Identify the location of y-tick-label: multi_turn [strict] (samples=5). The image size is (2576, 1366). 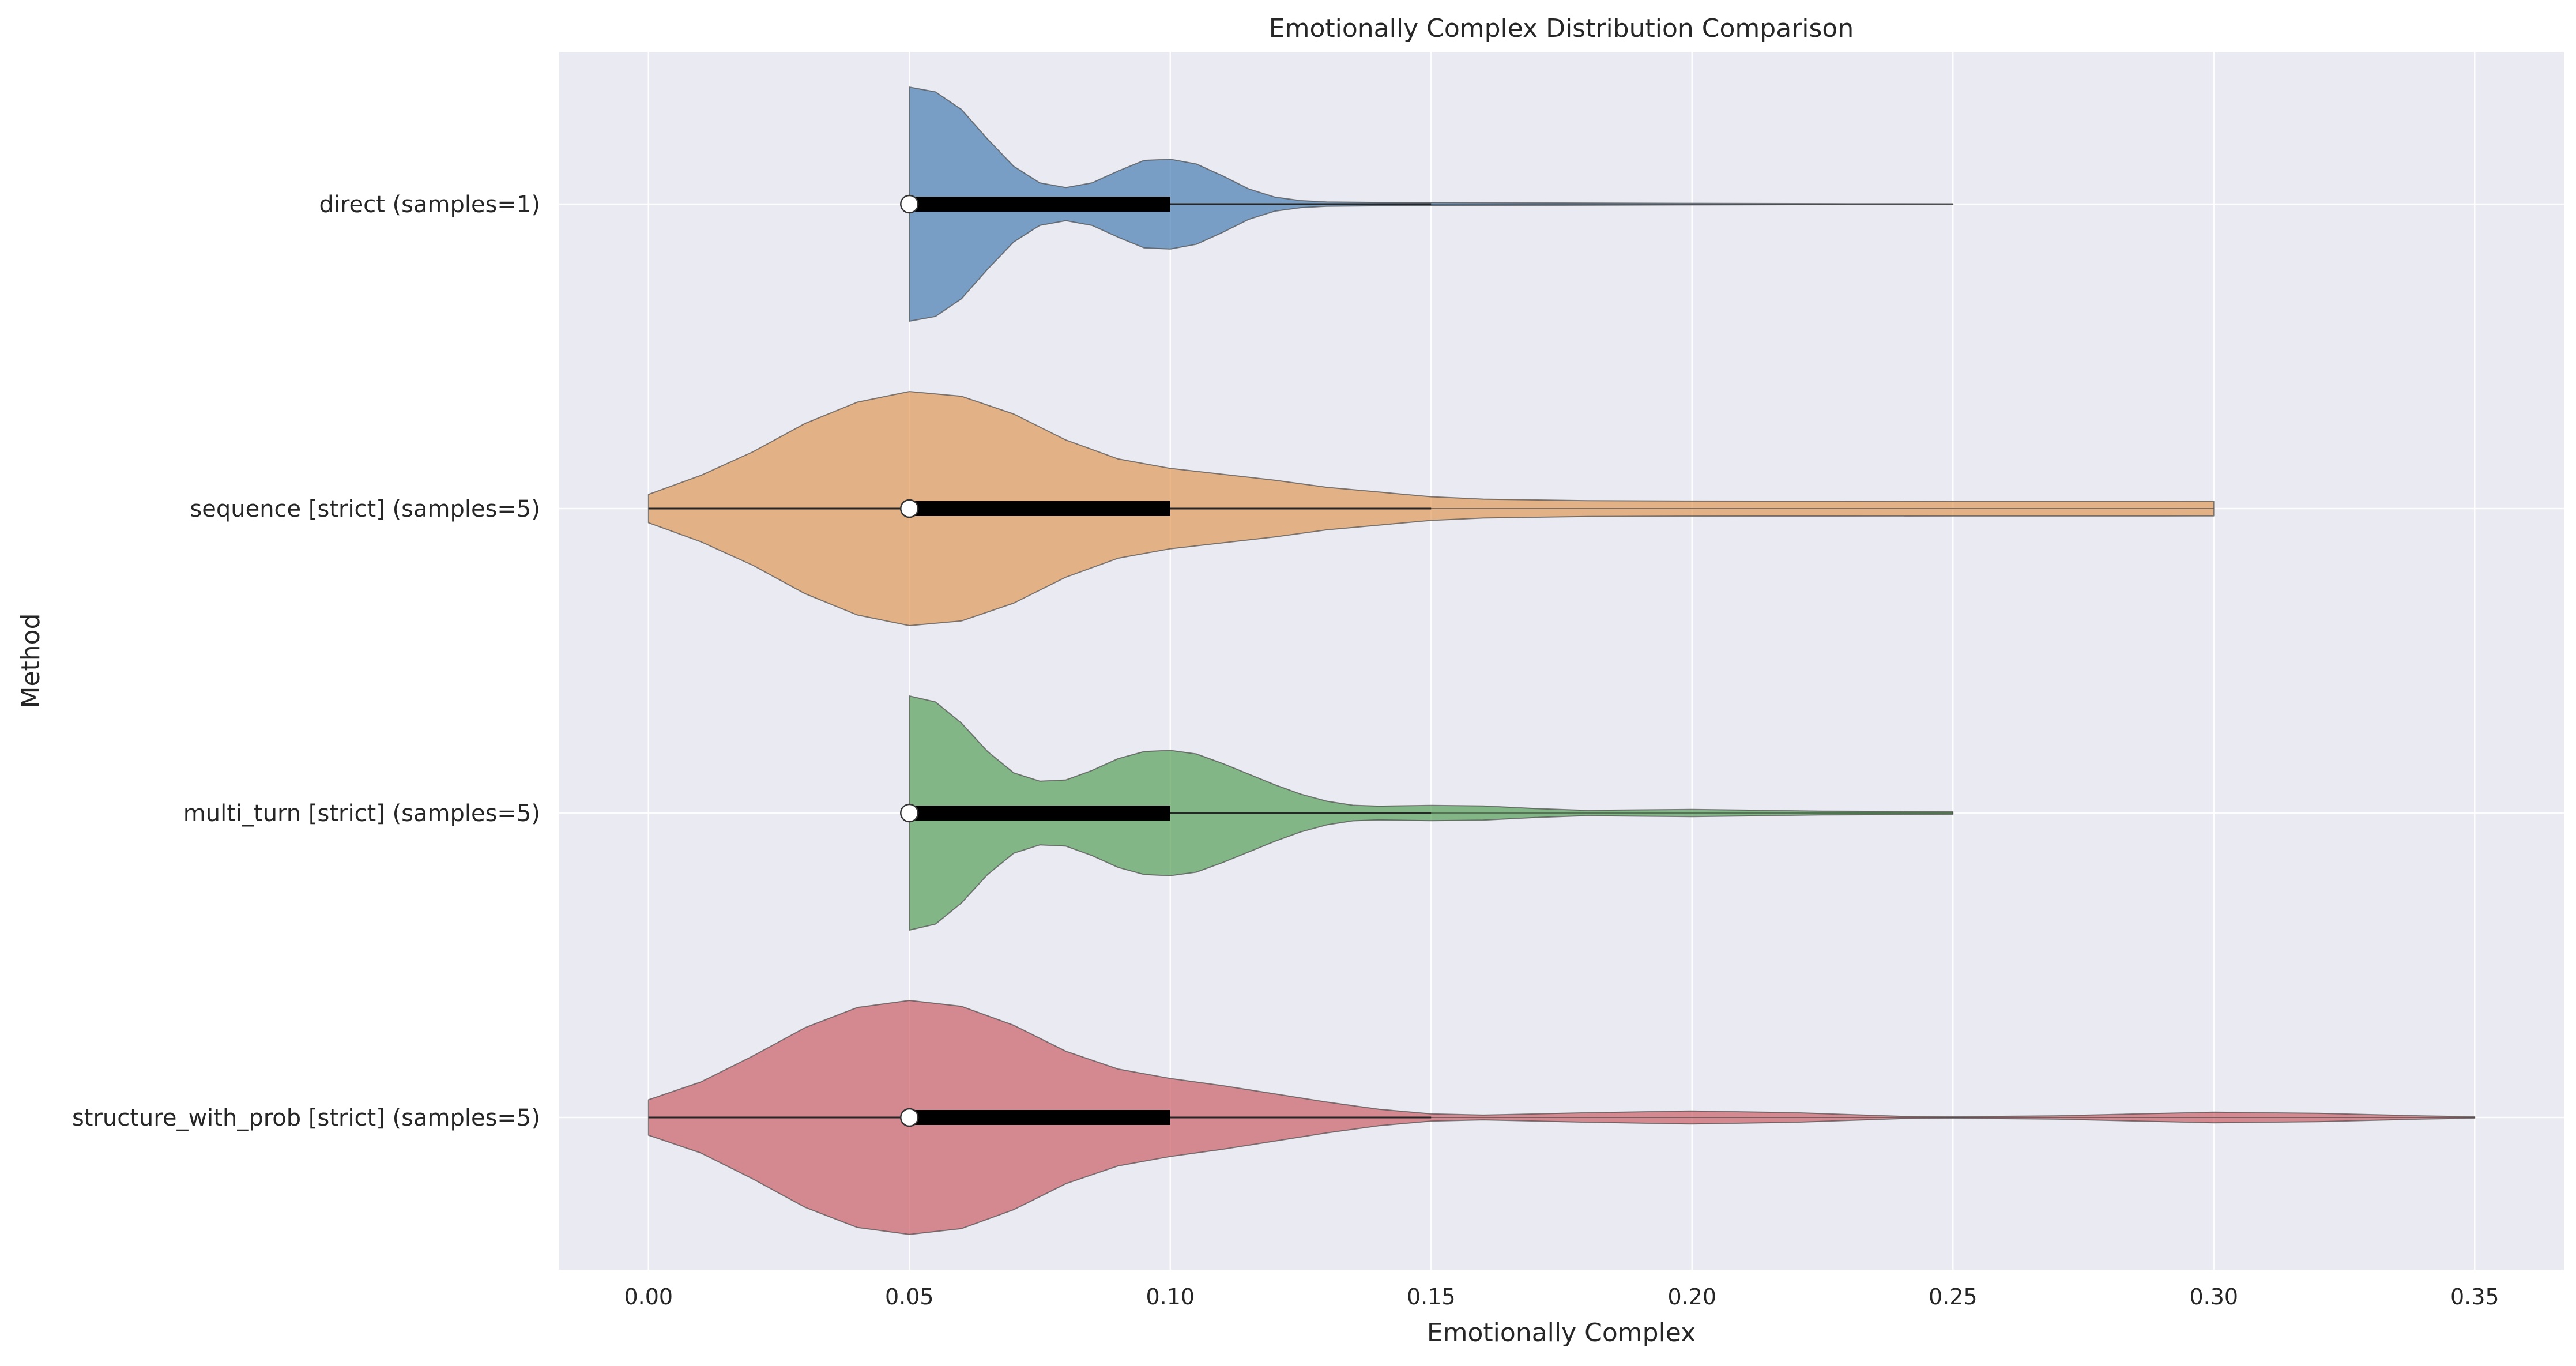
(361, 814).